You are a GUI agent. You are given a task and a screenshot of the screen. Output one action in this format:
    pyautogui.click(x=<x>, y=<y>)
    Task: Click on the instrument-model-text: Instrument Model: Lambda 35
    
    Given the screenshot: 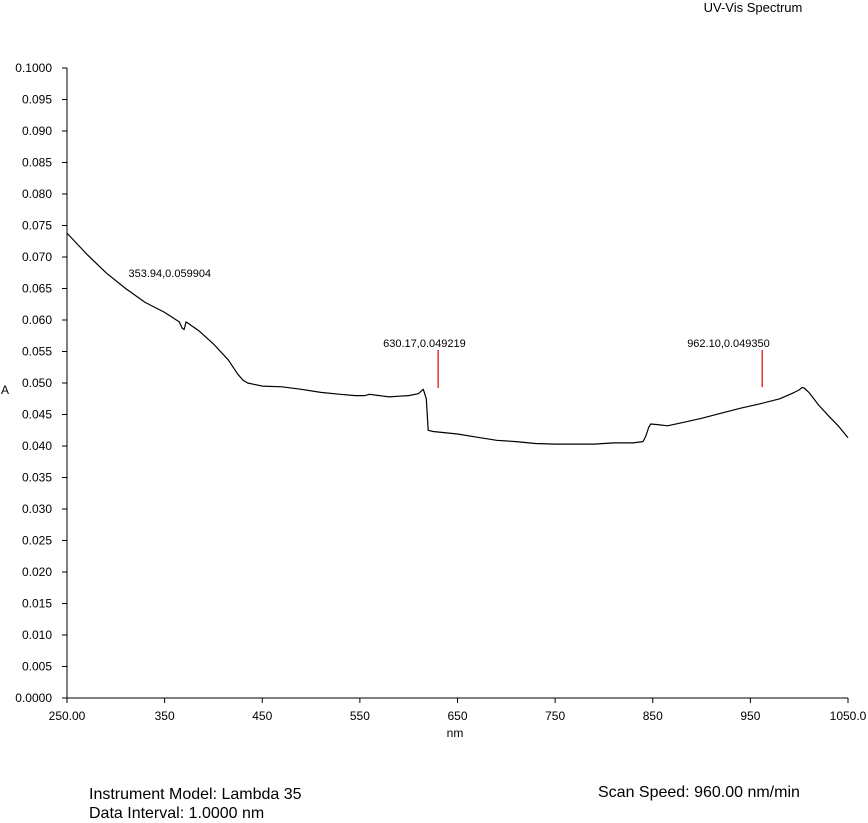 What is the action you would take?
    pyautogui.click(x=195, y=794)
    